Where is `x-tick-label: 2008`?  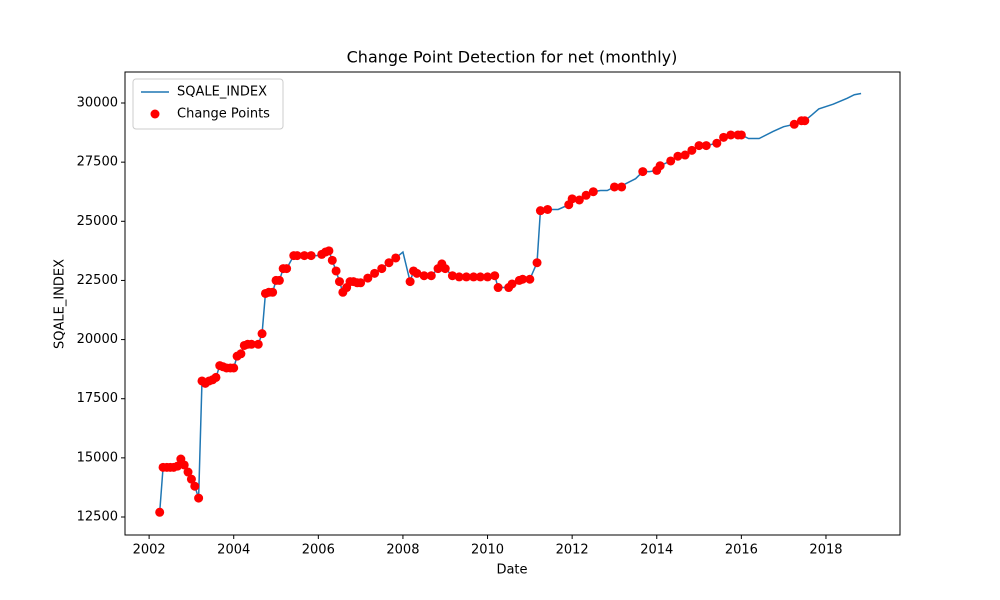 x-tick-label: 2008 is located at coordinates (402, 550).